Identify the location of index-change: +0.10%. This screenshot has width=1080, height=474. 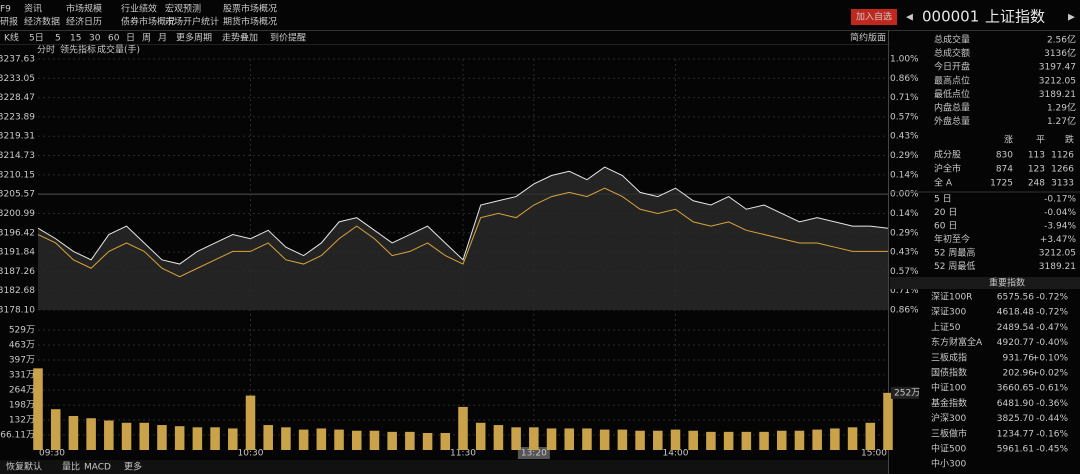
(1050, 358).